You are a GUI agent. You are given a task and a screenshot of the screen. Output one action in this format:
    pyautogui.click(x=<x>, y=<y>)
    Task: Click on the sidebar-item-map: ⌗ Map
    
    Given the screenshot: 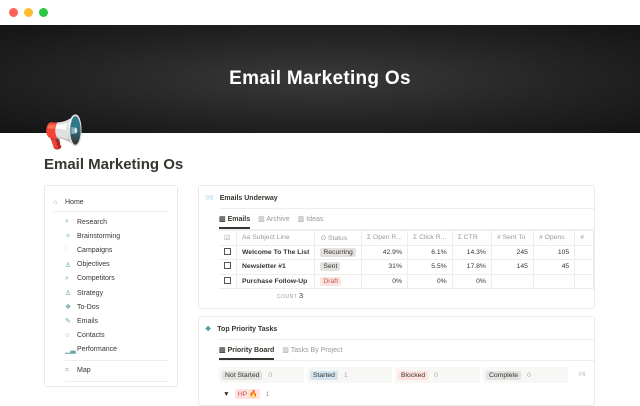 What is the action you would take?
    pyautogui.click(x=111, y=371)
    